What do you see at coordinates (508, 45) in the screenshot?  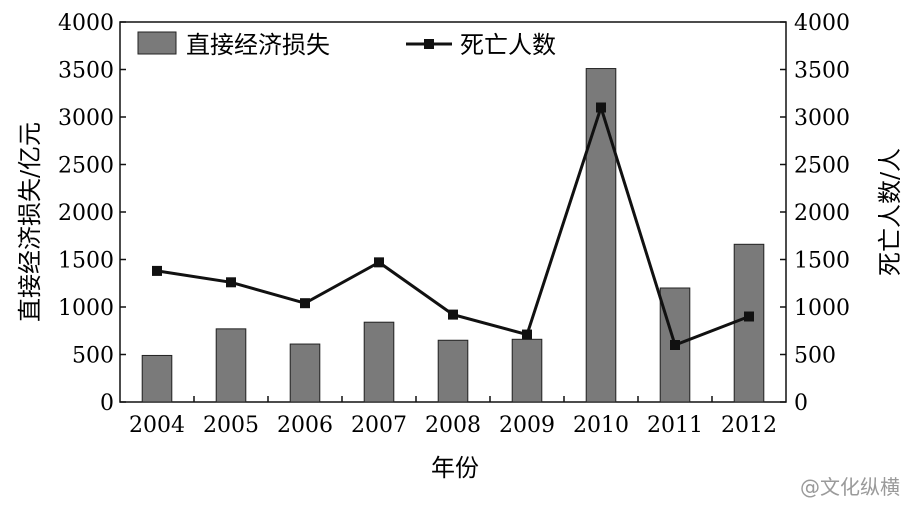 I see `legend-line-label: 死亡人数` at bounding box center [508, 45].